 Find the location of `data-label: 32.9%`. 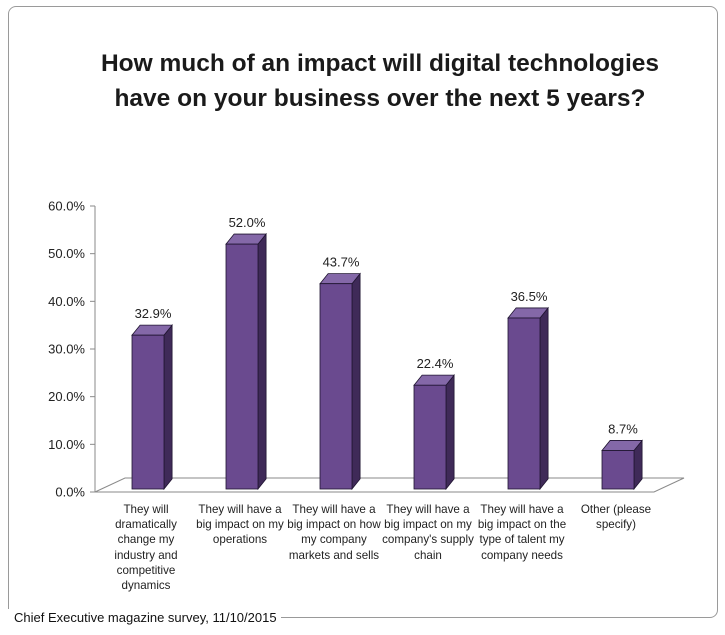

data-label: 32.9% is located at coordinates (153, 313).